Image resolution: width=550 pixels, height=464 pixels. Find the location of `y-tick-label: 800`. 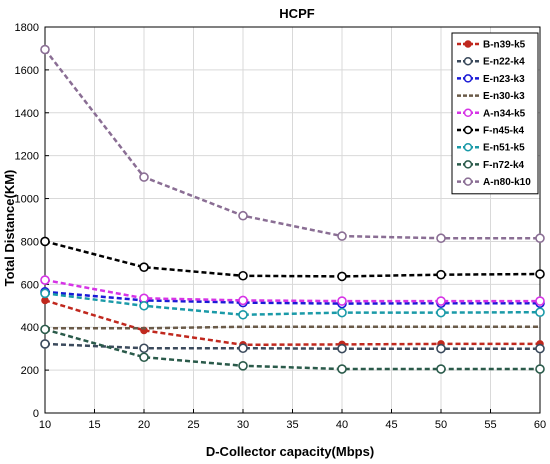

y-tick-label: 800 is located at coordinates (30, 242).